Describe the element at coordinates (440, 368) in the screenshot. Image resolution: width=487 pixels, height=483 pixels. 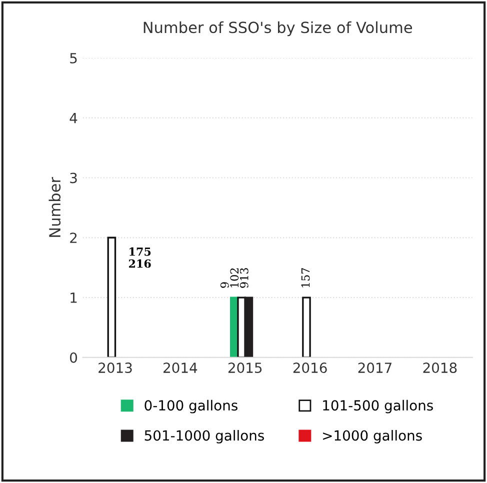
I see `x-tick-label: 2018` at that location.